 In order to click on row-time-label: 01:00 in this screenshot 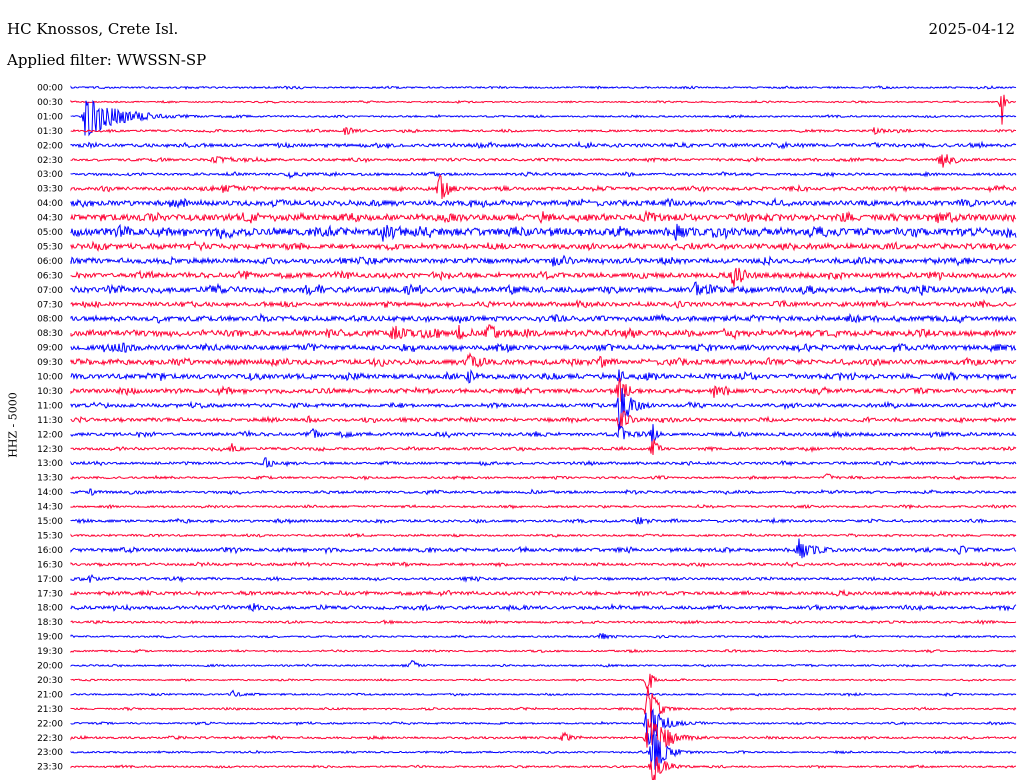, I will do `click(50, 117)`.